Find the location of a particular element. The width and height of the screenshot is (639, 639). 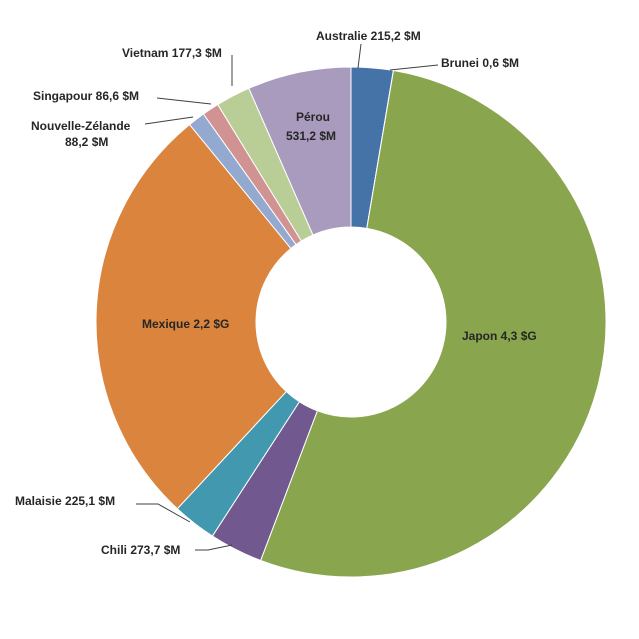

data-label-mexique: Mexique 2,2 $G is located at coordinates (185, 324).